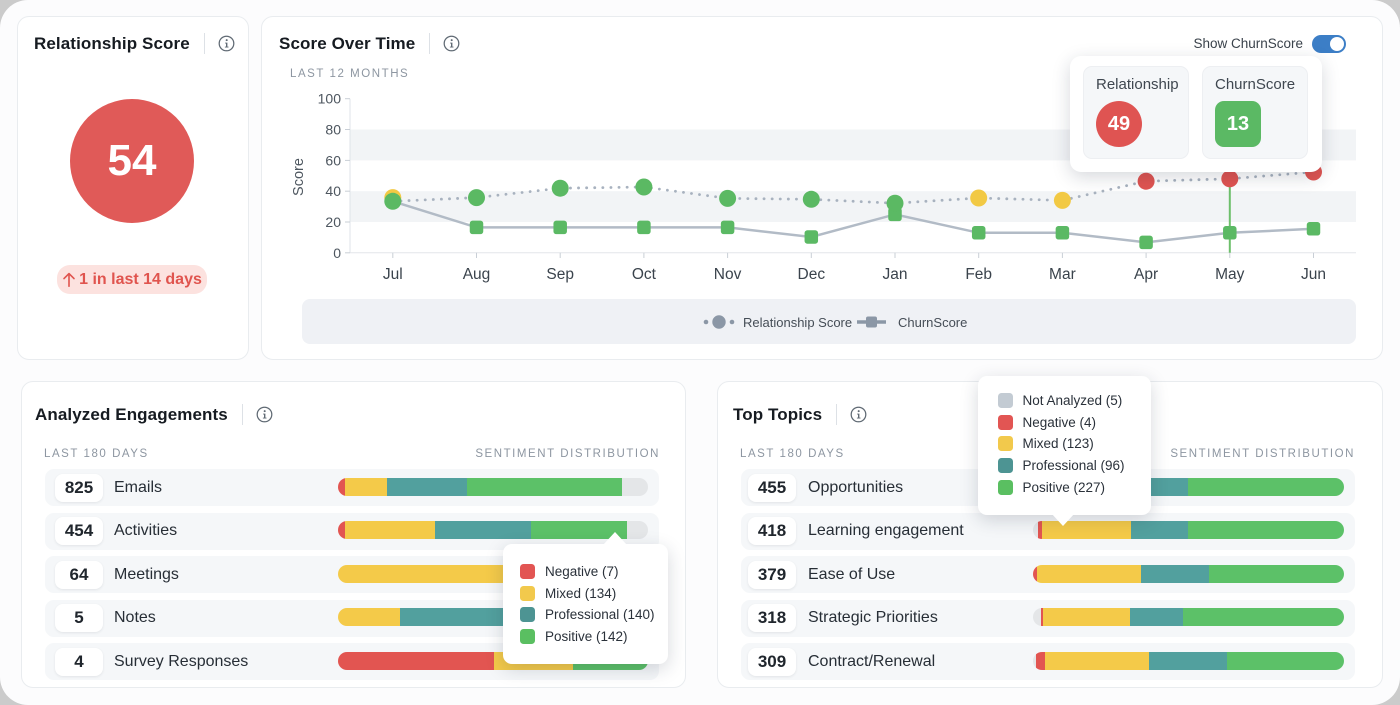  Describe the element at coordinates (333, 130) in the screenshot. I see `svg-text: 80` at that location.